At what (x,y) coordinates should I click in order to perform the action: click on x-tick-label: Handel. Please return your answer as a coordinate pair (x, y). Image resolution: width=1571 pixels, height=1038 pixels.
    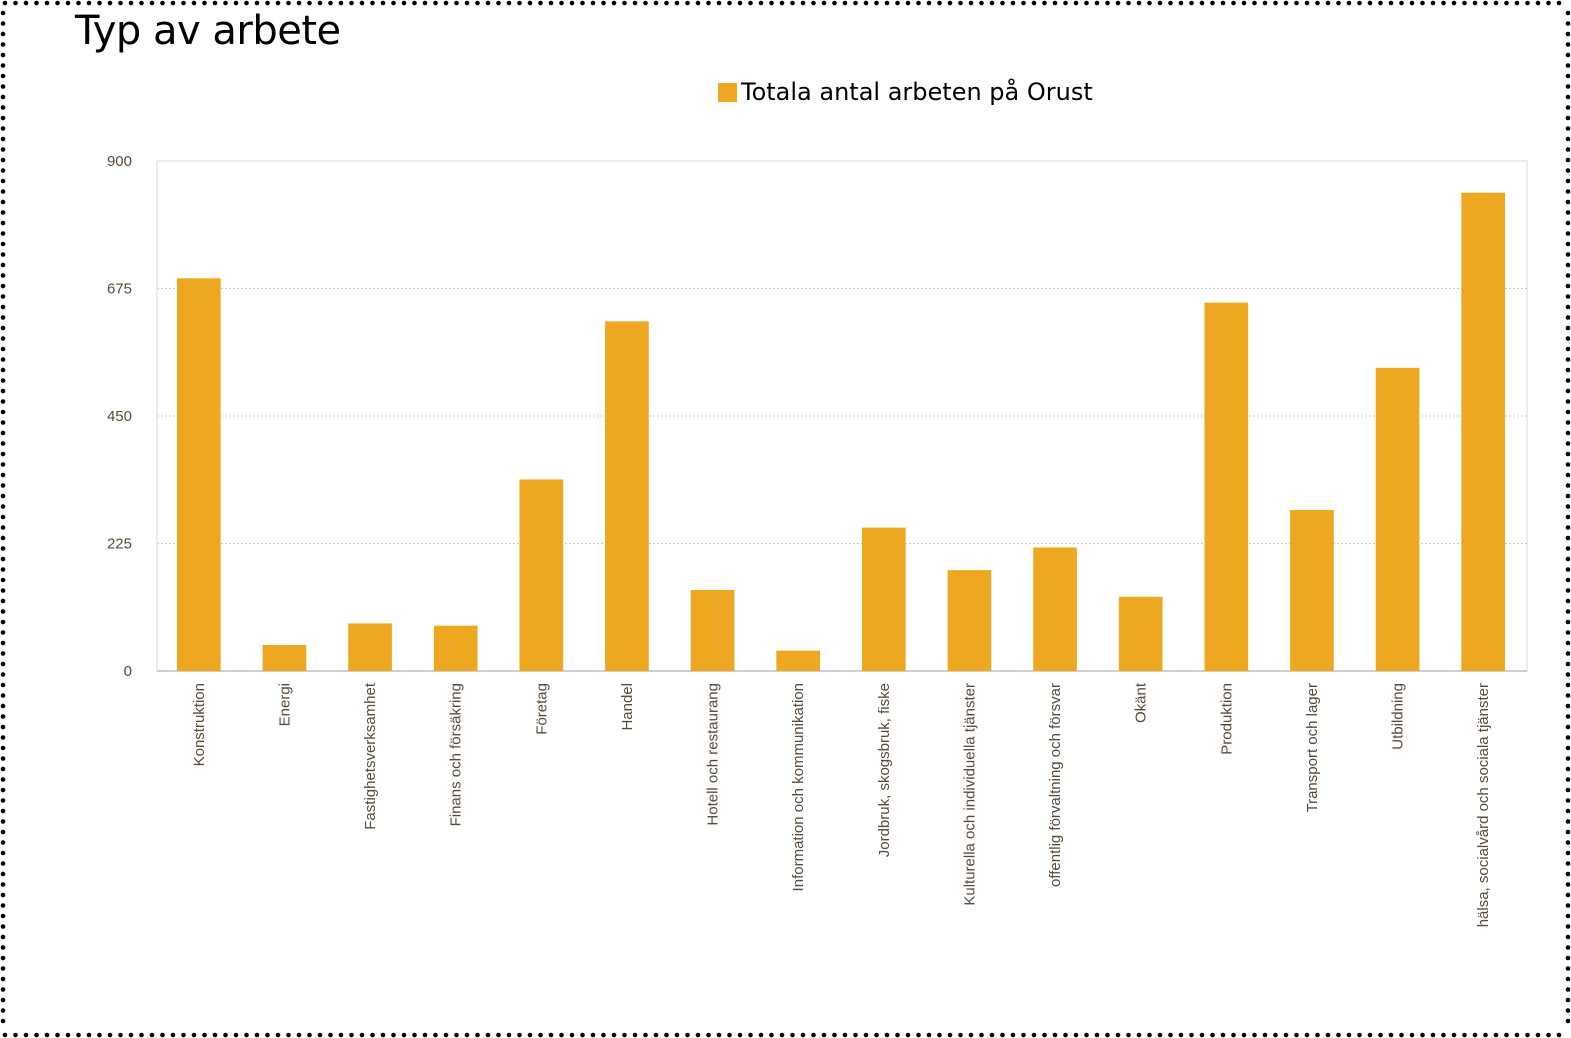
    Looking at the image, I should click on (627, 707).